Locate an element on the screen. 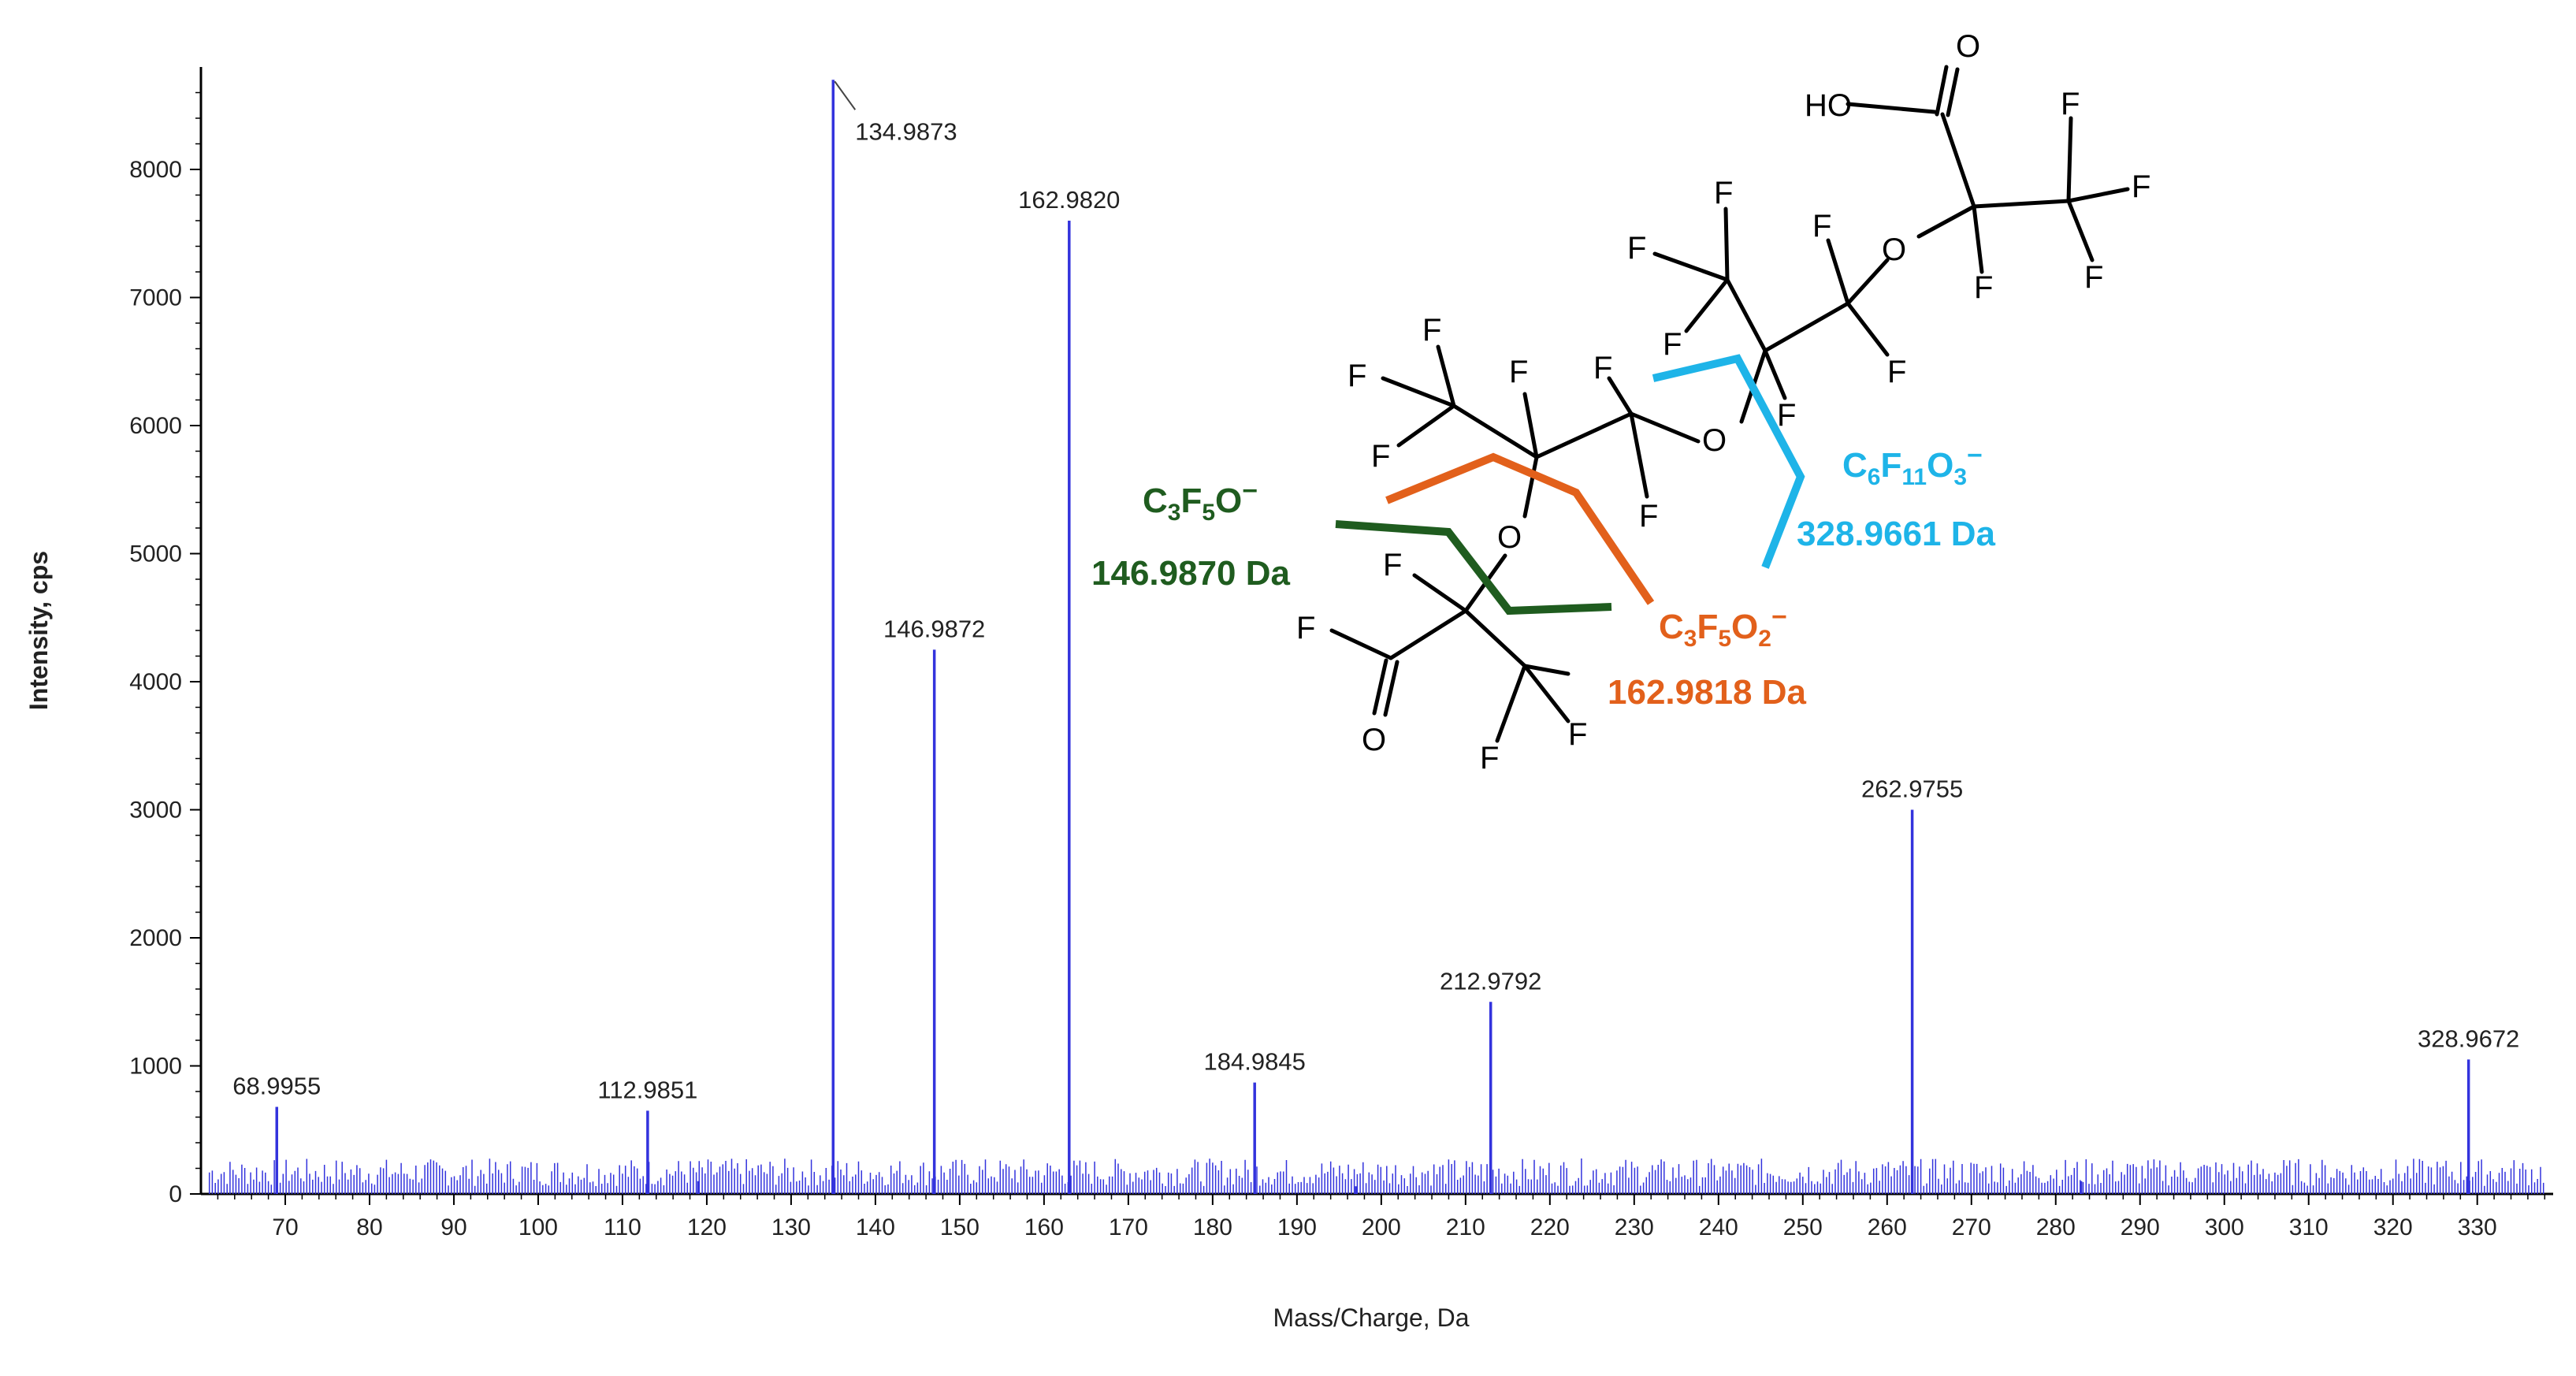 This screenshot has height=1376, width=2576. fragment-mass-c3f5o2: 162.9818 Da is located at coordinates (1707, 692).